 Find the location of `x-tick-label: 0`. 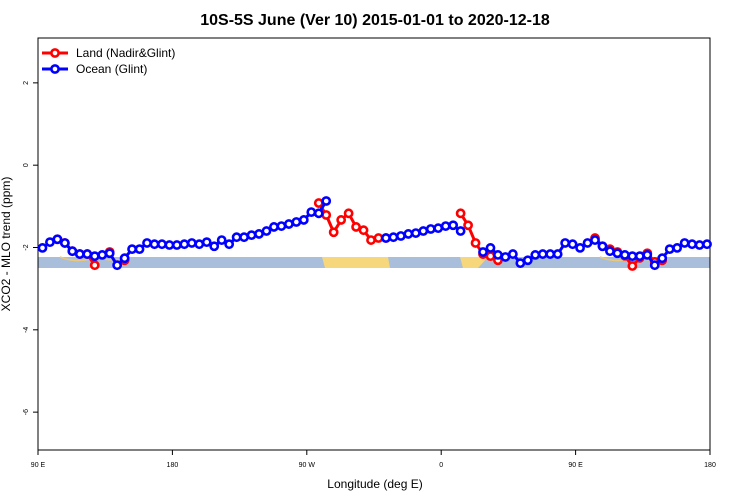

x-tick-label: 0 is located at coordinates (441, 465).